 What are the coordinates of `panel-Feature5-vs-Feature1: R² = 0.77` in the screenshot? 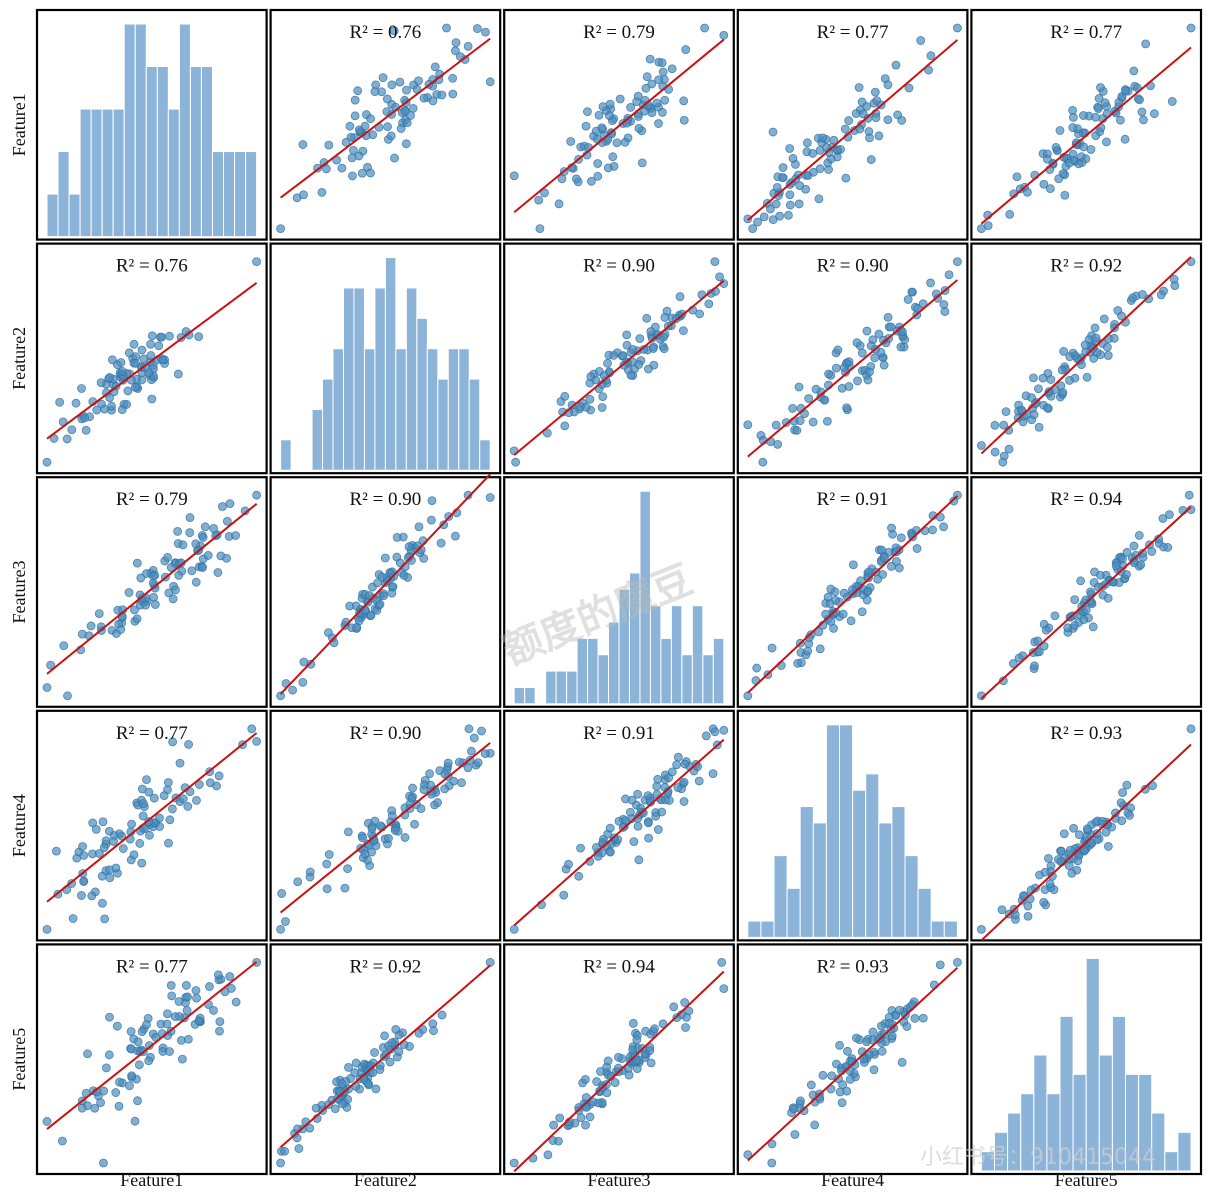 It's located at (151, 1059).